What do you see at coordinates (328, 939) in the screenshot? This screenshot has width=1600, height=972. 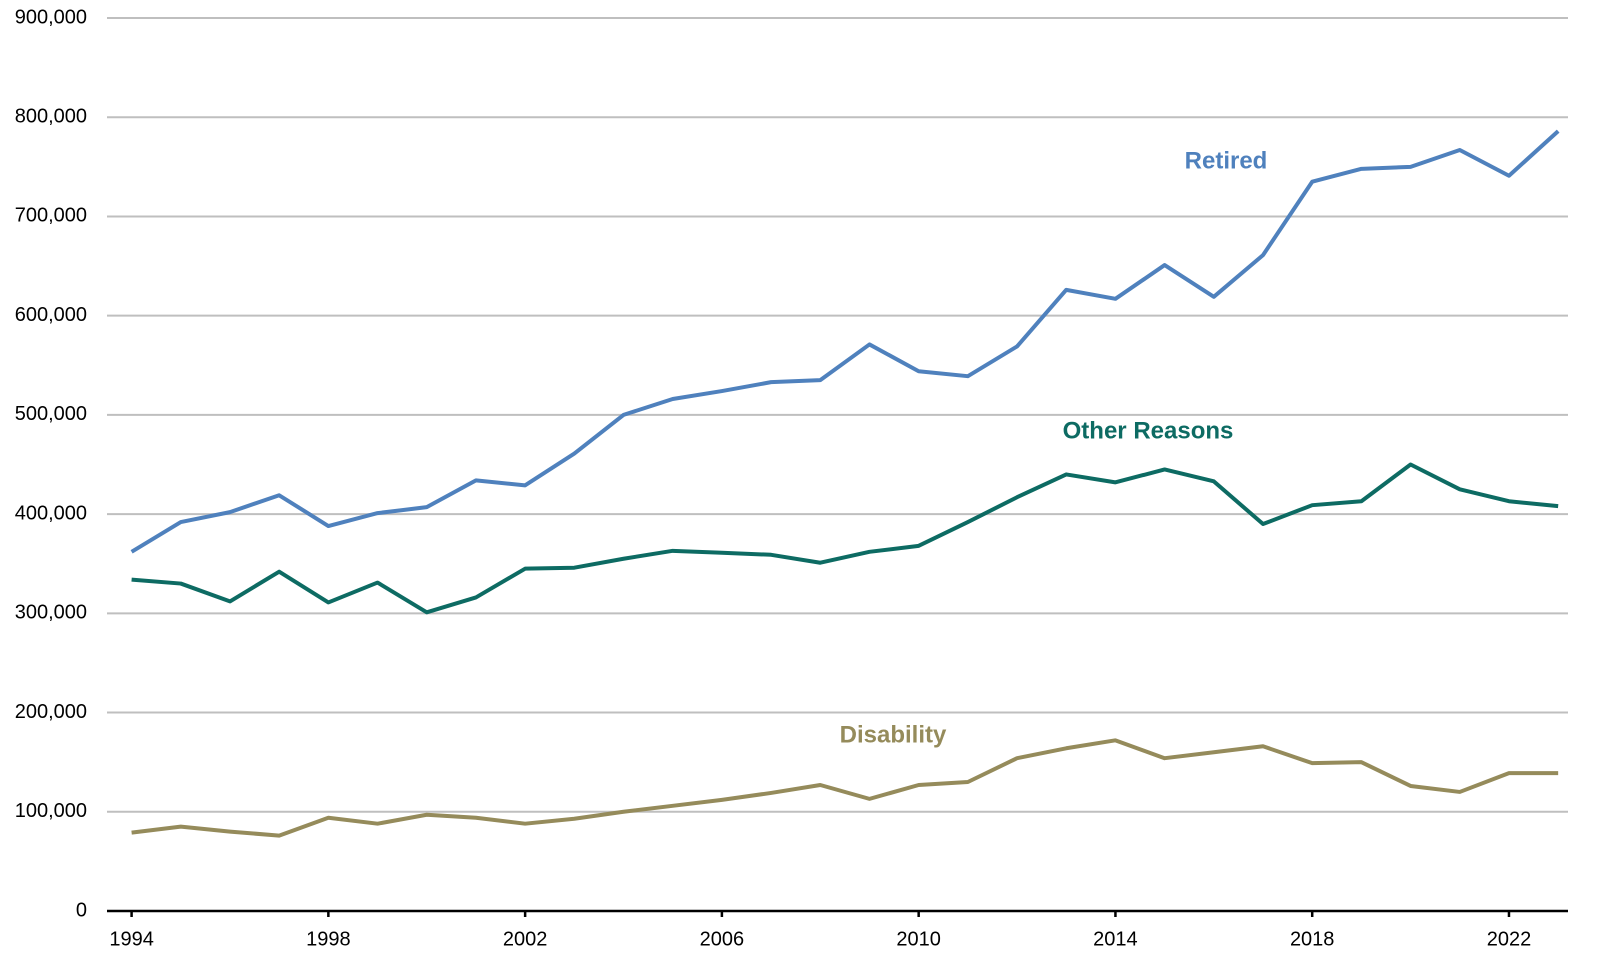 I see `x-tick-label: 1998` at bounding box center [328, 939].